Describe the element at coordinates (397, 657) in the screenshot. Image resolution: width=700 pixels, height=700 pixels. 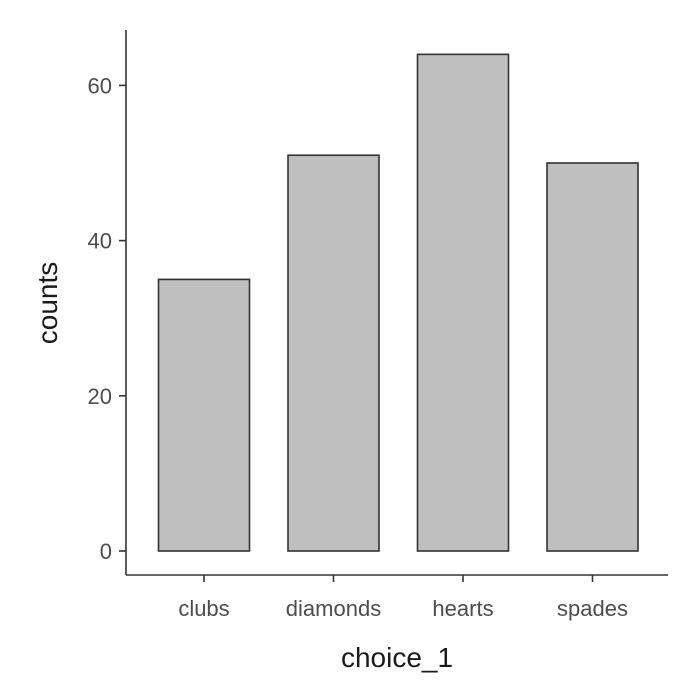
I see `x-axis-title: choice_1` at that location.